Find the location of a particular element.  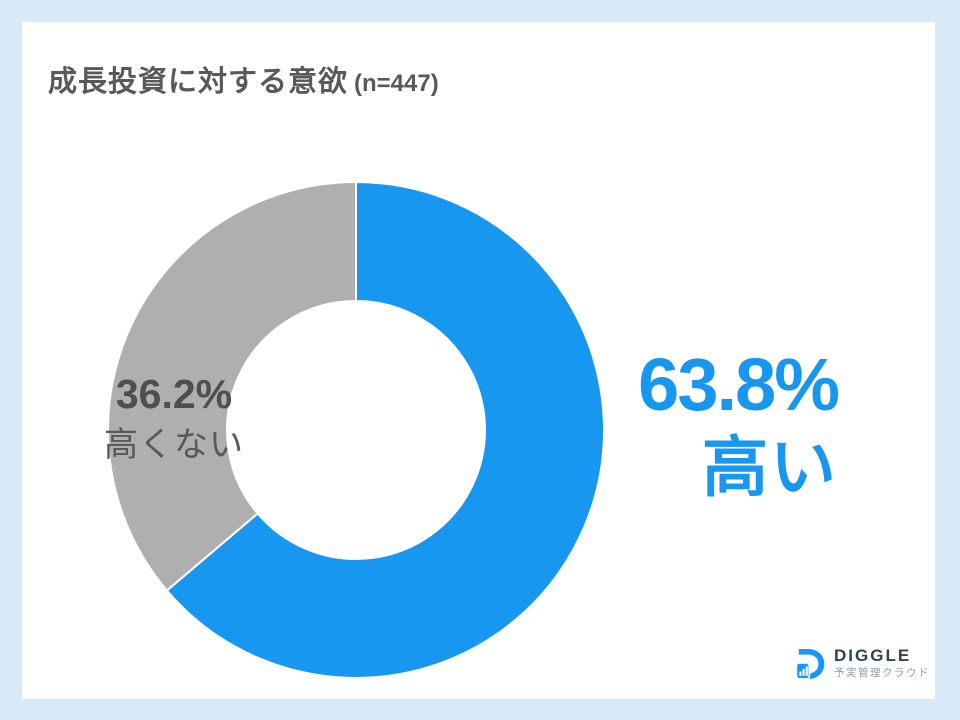

diggle-logo: DIGGLE 予実管理クラウド is located at coordinates (862, 664).